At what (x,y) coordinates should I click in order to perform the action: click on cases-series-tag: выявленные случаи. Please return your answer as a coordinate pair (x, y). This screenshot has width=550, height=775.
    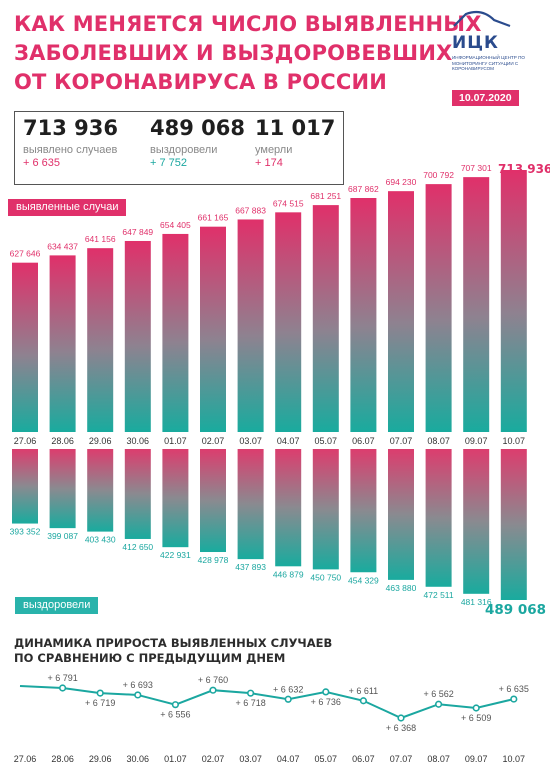
    Looking at the image, I should click on (67, 207).